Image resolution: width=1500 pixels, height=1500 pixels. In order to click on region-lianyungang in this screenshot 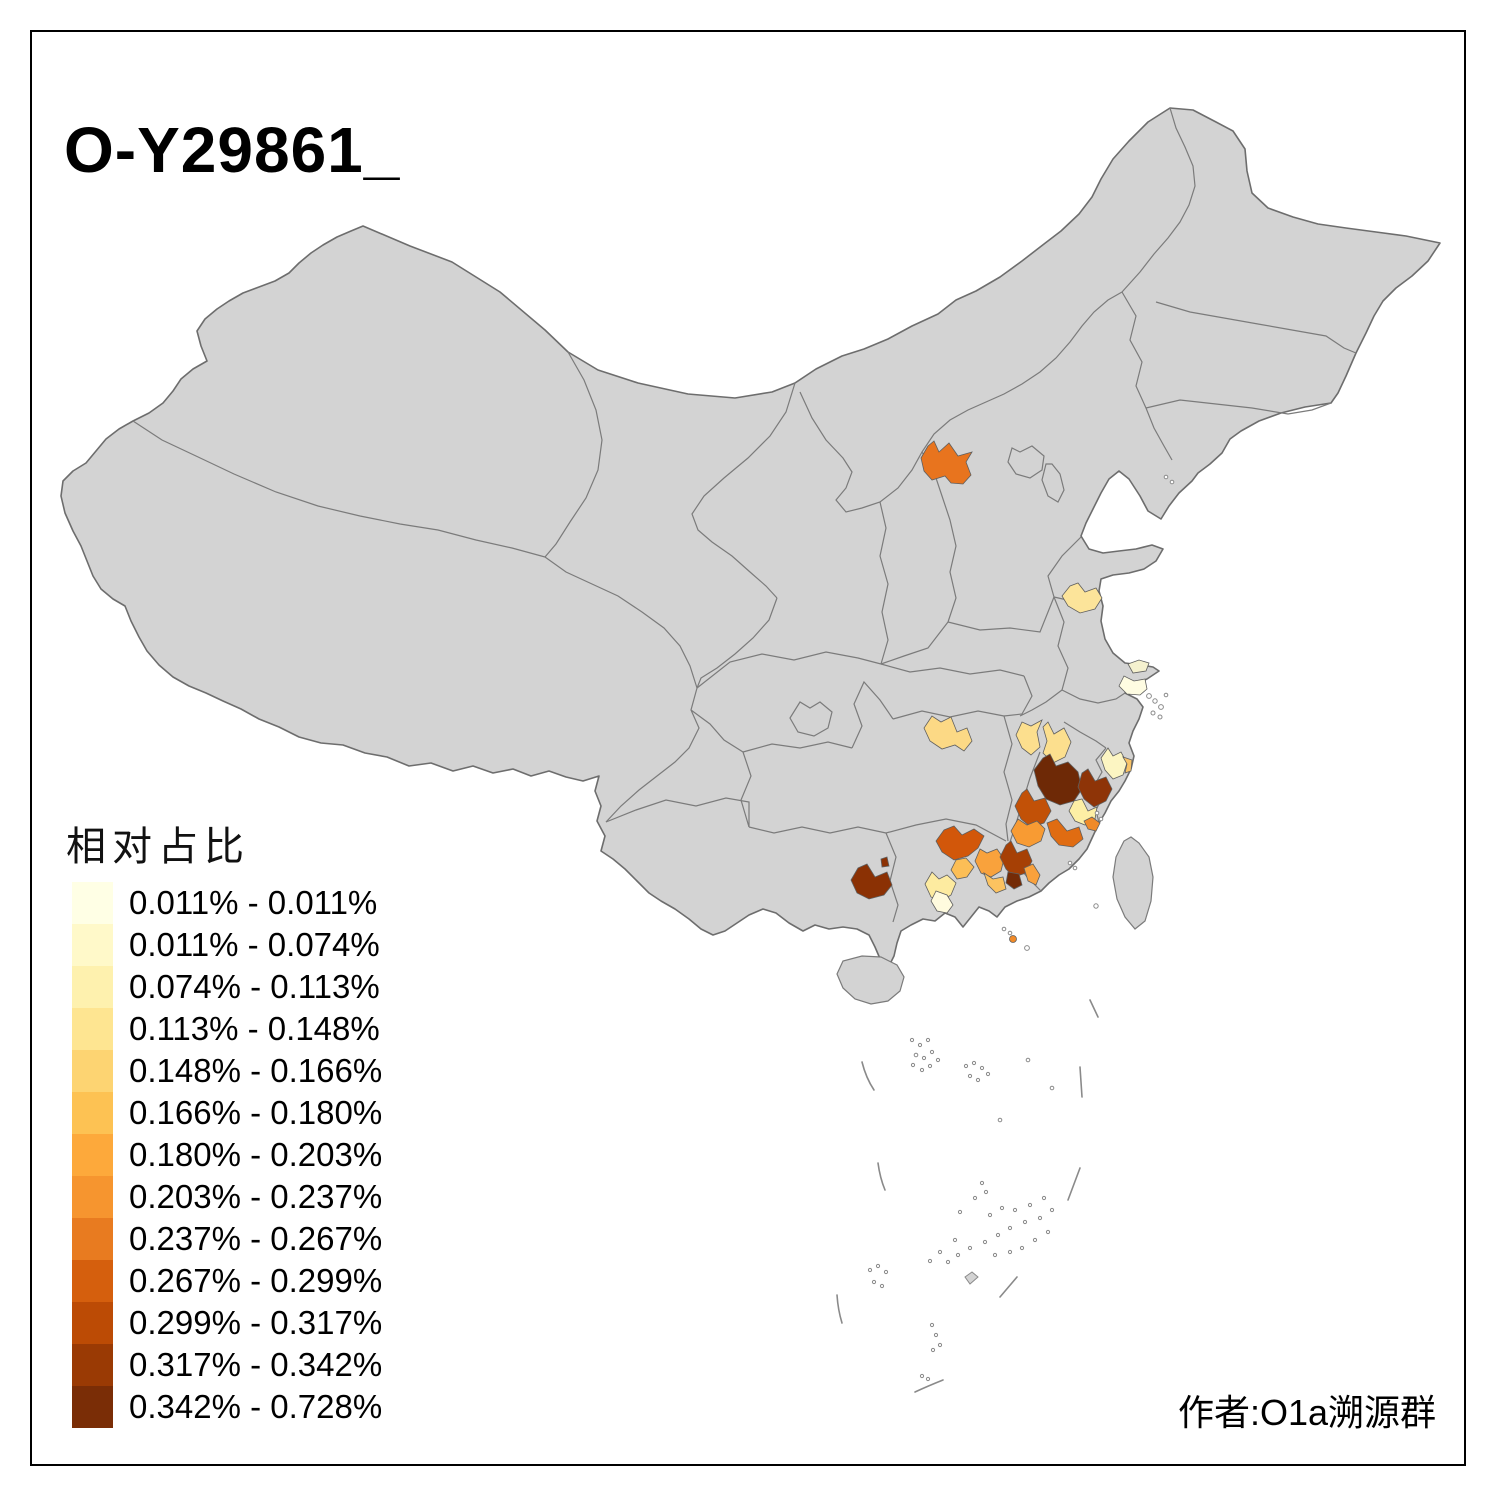, I will do `click(1082, 598)`.